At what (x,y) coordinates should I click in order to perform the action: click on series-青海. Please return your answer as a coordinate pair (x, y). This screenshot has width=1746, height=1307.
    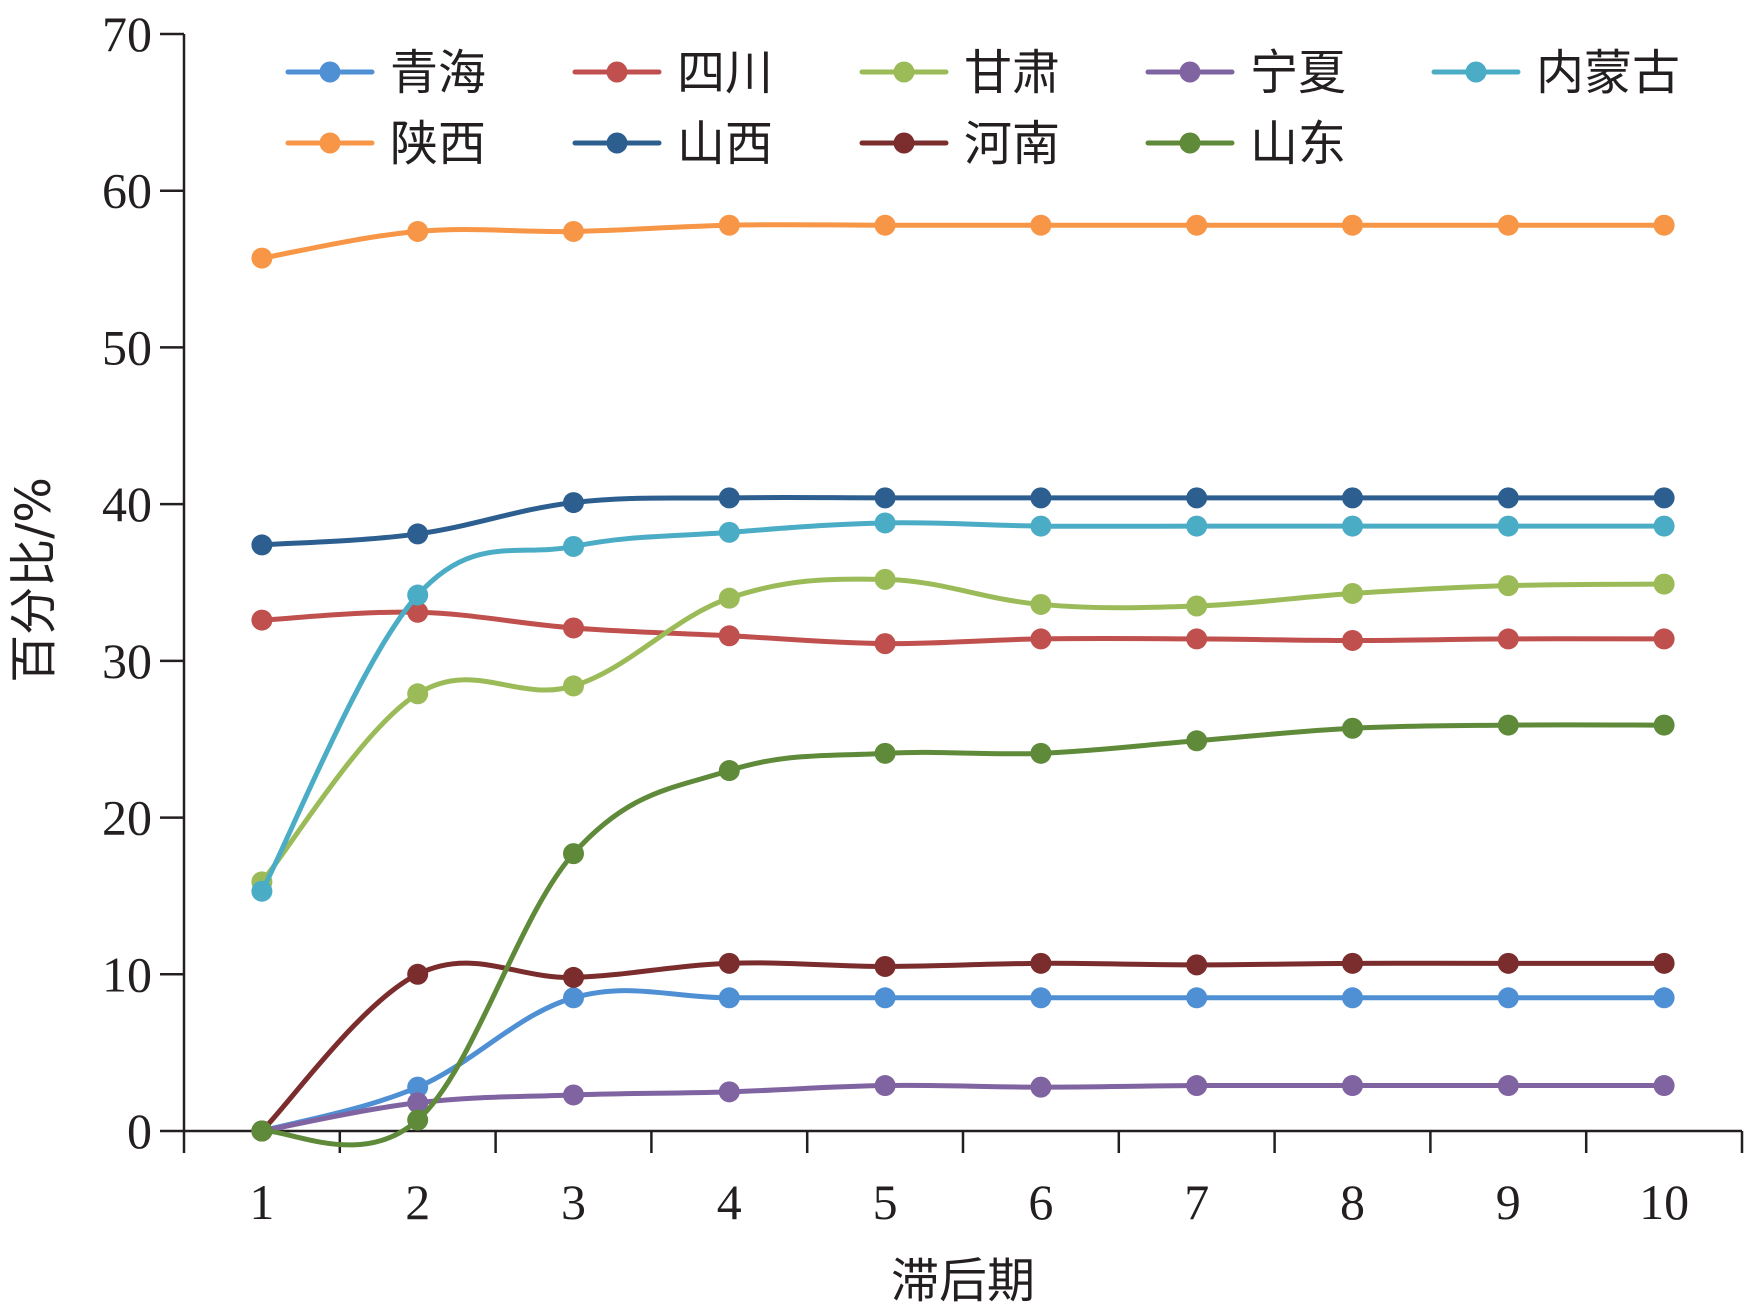
    Looking at the image, I should click on (963, 1064).